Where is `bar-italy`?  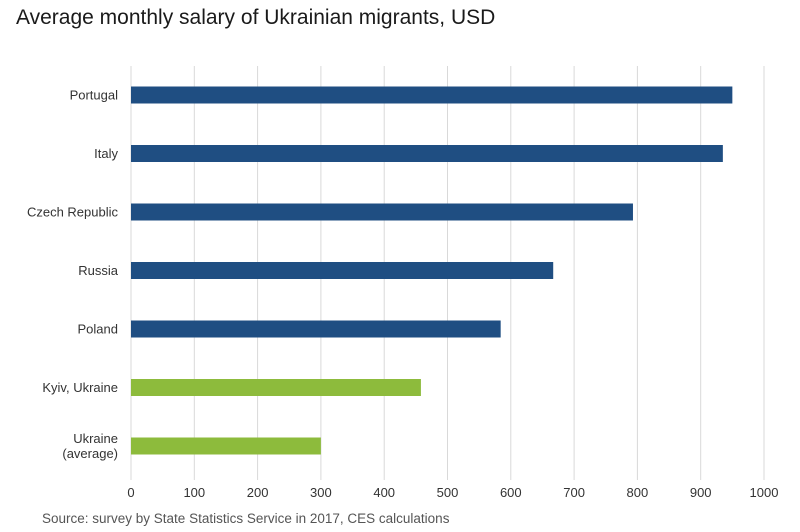
bar-italy is located at coordinates (427, 153).